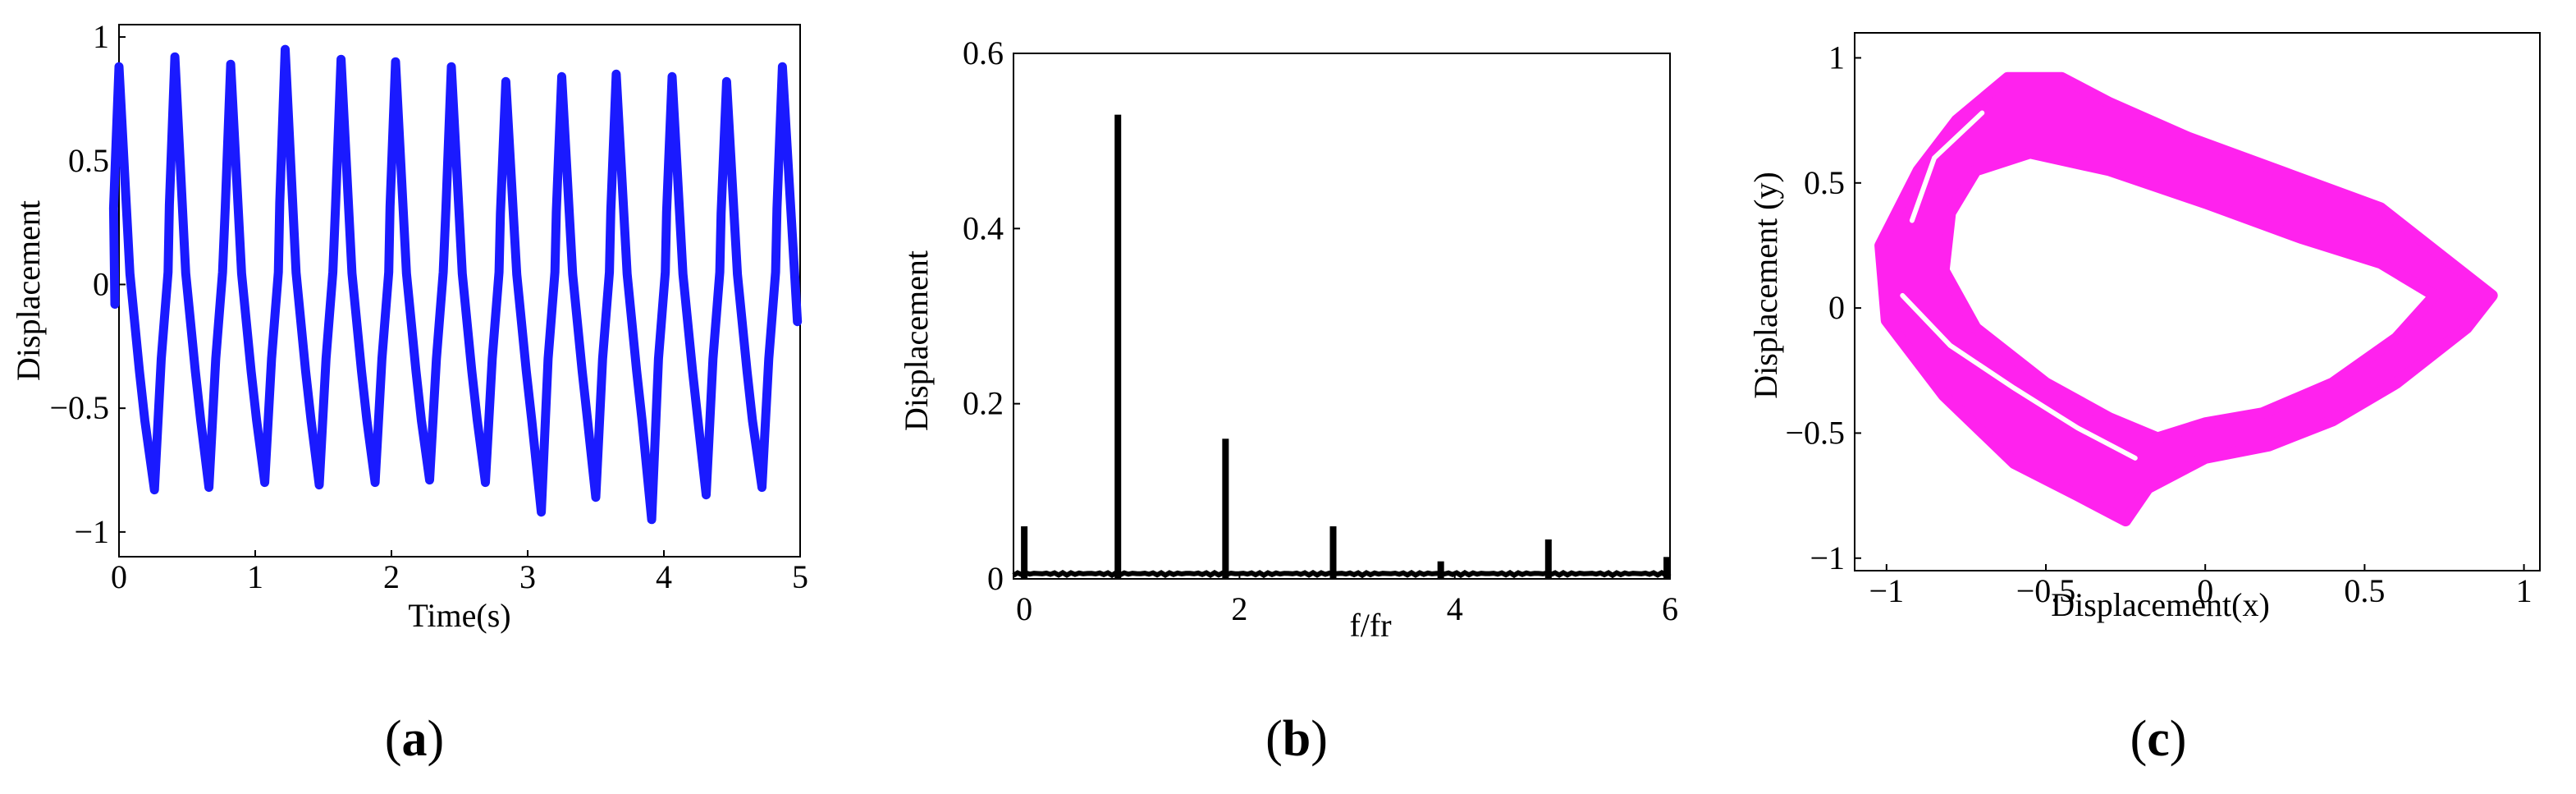 The height and width of the screenshot is (794, 2576). Describe the element at coordinates (2186, 299) in the screenshot. I see `orbit-band` at that location.